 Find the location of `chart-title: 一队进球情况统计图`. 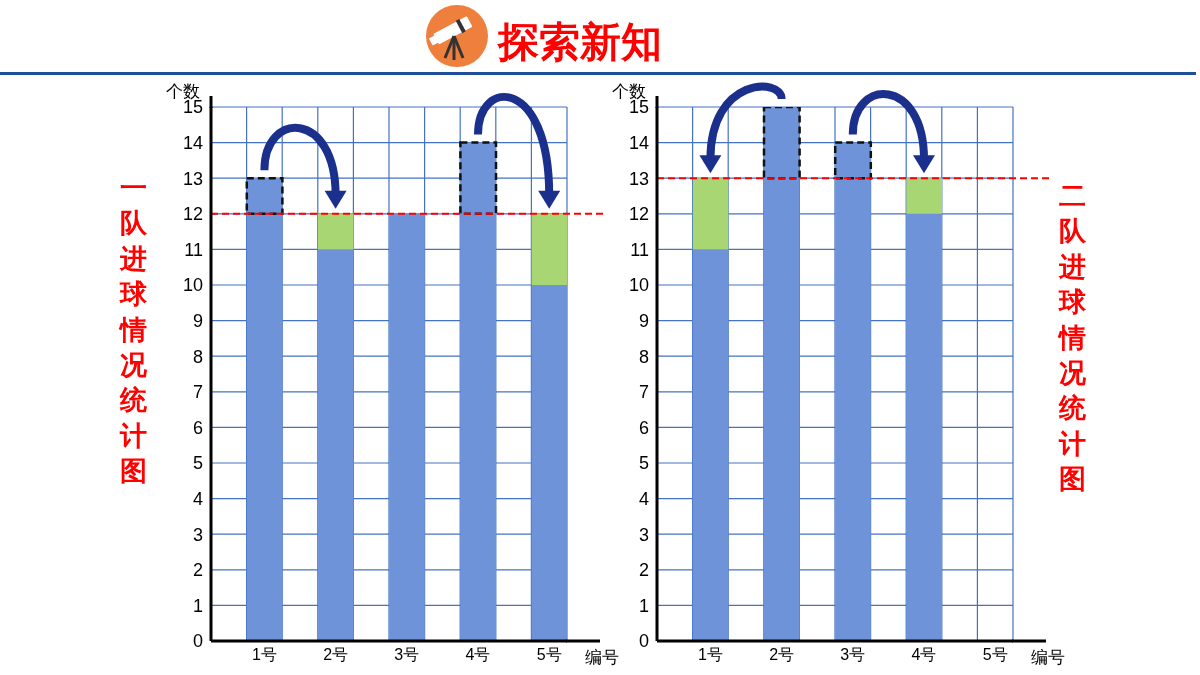

chart-title: 一队进球情况统计图 is located at coordinates (133, 330).